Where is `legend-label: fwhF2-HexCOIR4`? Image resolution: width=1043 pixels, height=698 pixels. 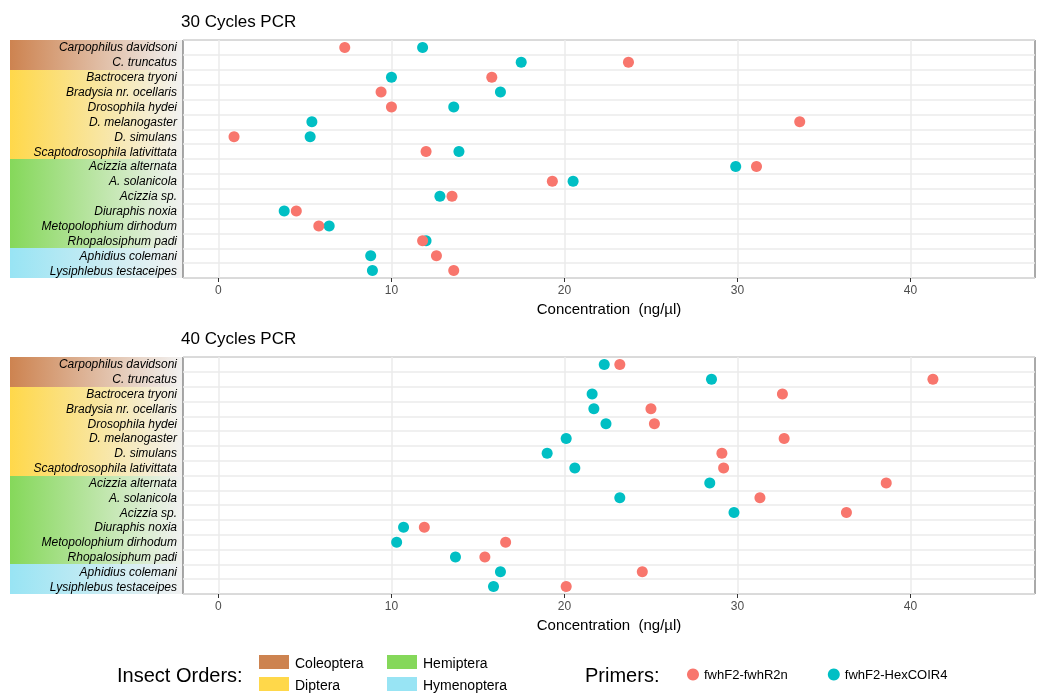
legend-label: fwhF2-HexCOIR4 is located at coordinates (896, 674).